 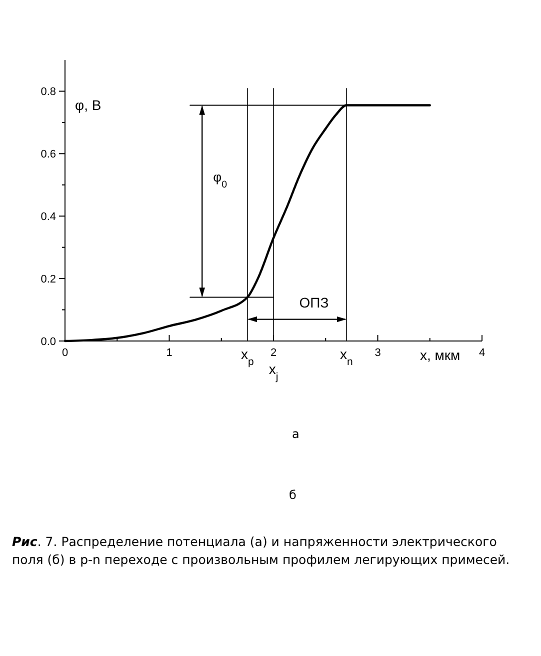 I want to click on text: б, so click(x=292, y=495).